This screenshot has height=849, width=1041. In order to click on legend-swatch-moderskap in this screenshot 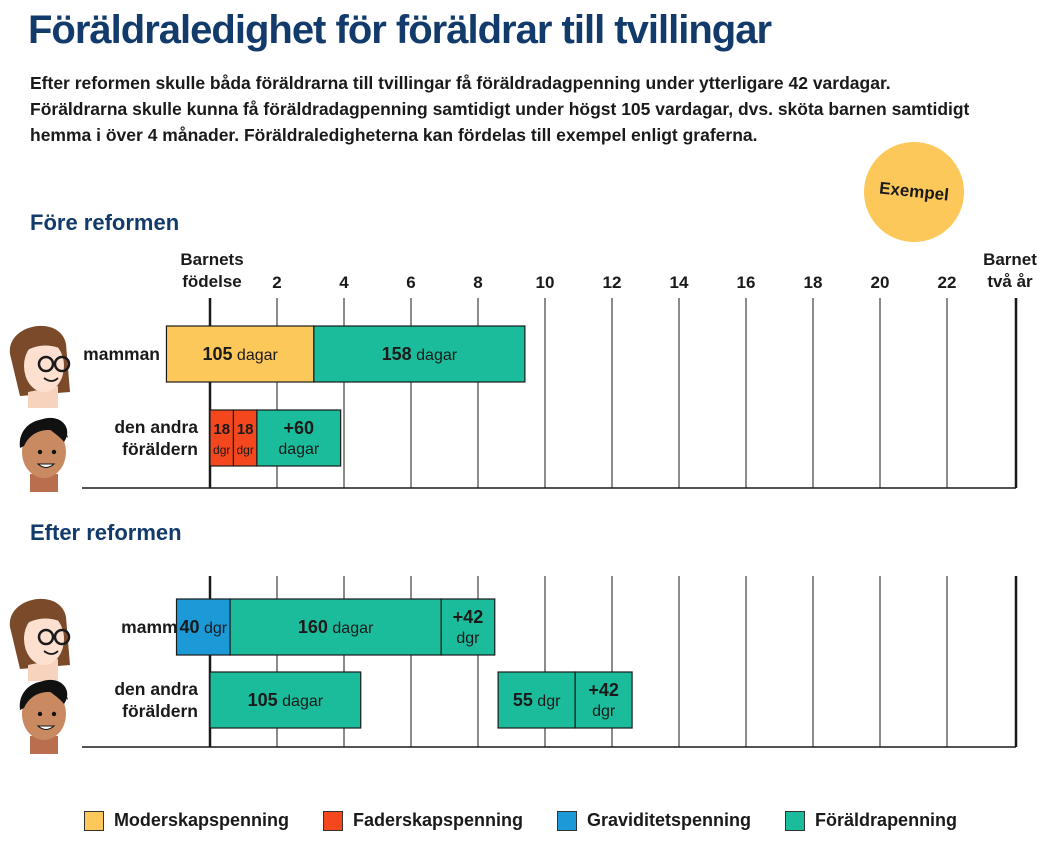, I will do `click(93, 820)`.